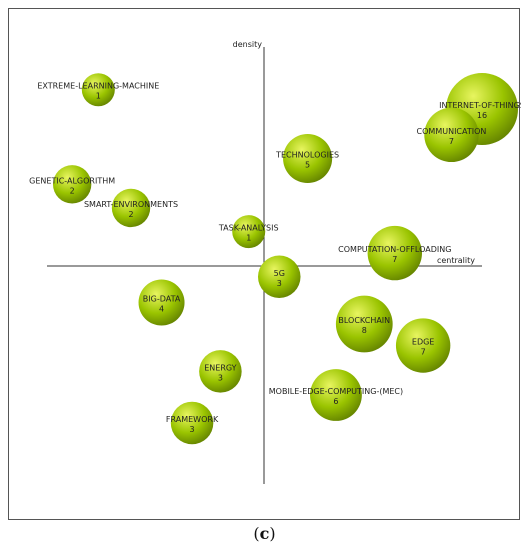 The width and height of the screenshot is (529, 550). Describe the element at coordinates (452, 131) in the screenshot. I see `bubble-label: COMMUNICATION` at that location.